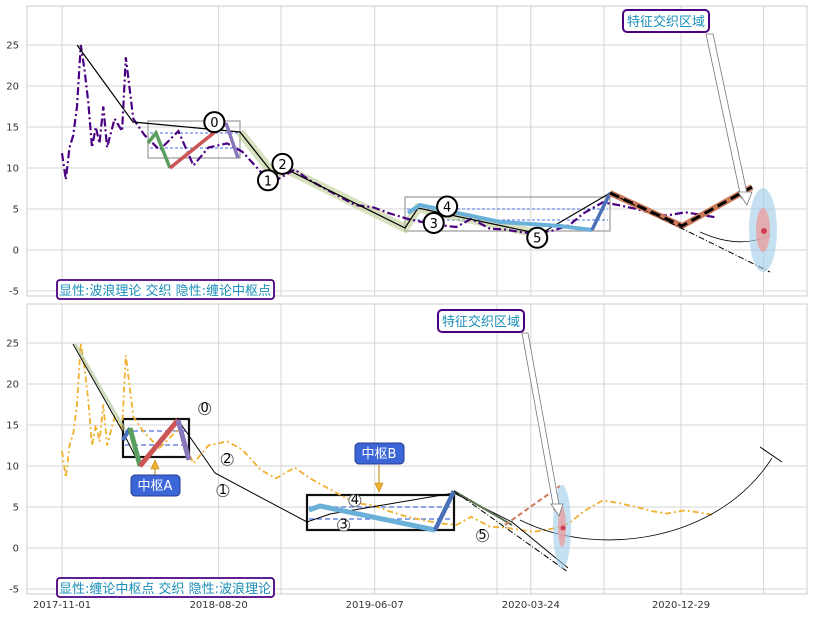  I want to click on top-forecast-line, so click(690, 232).